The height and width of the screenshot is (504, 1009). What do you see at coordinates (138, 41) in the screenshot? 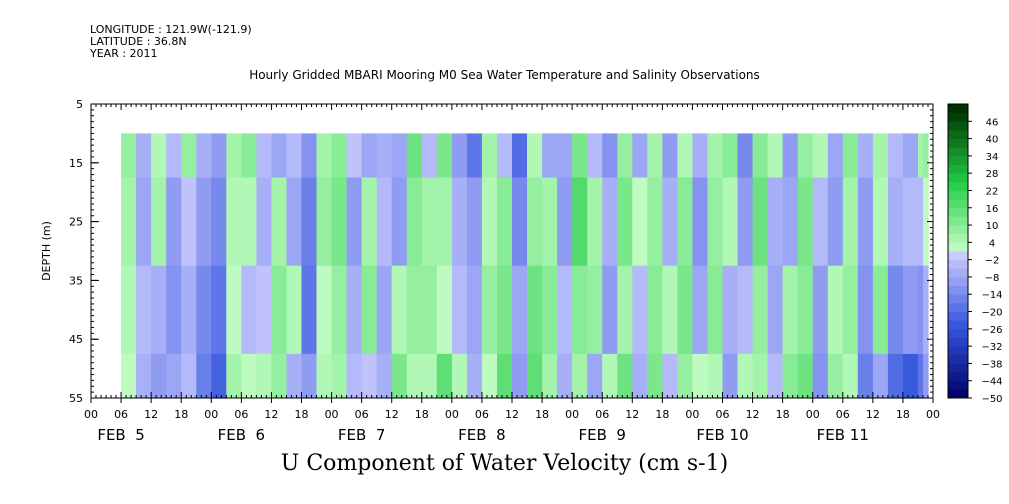
I see `latitude-label: LATITUDE : 36.8N` at bounding box center [138, 41].